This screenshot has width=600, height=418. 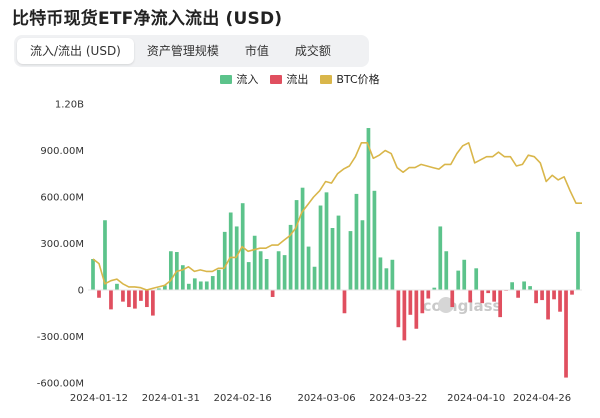 What do you see at coordinates (60, 384) in the screenshot?
I see `y-tick-label: -600.00M` at bounding box center [60, 384].